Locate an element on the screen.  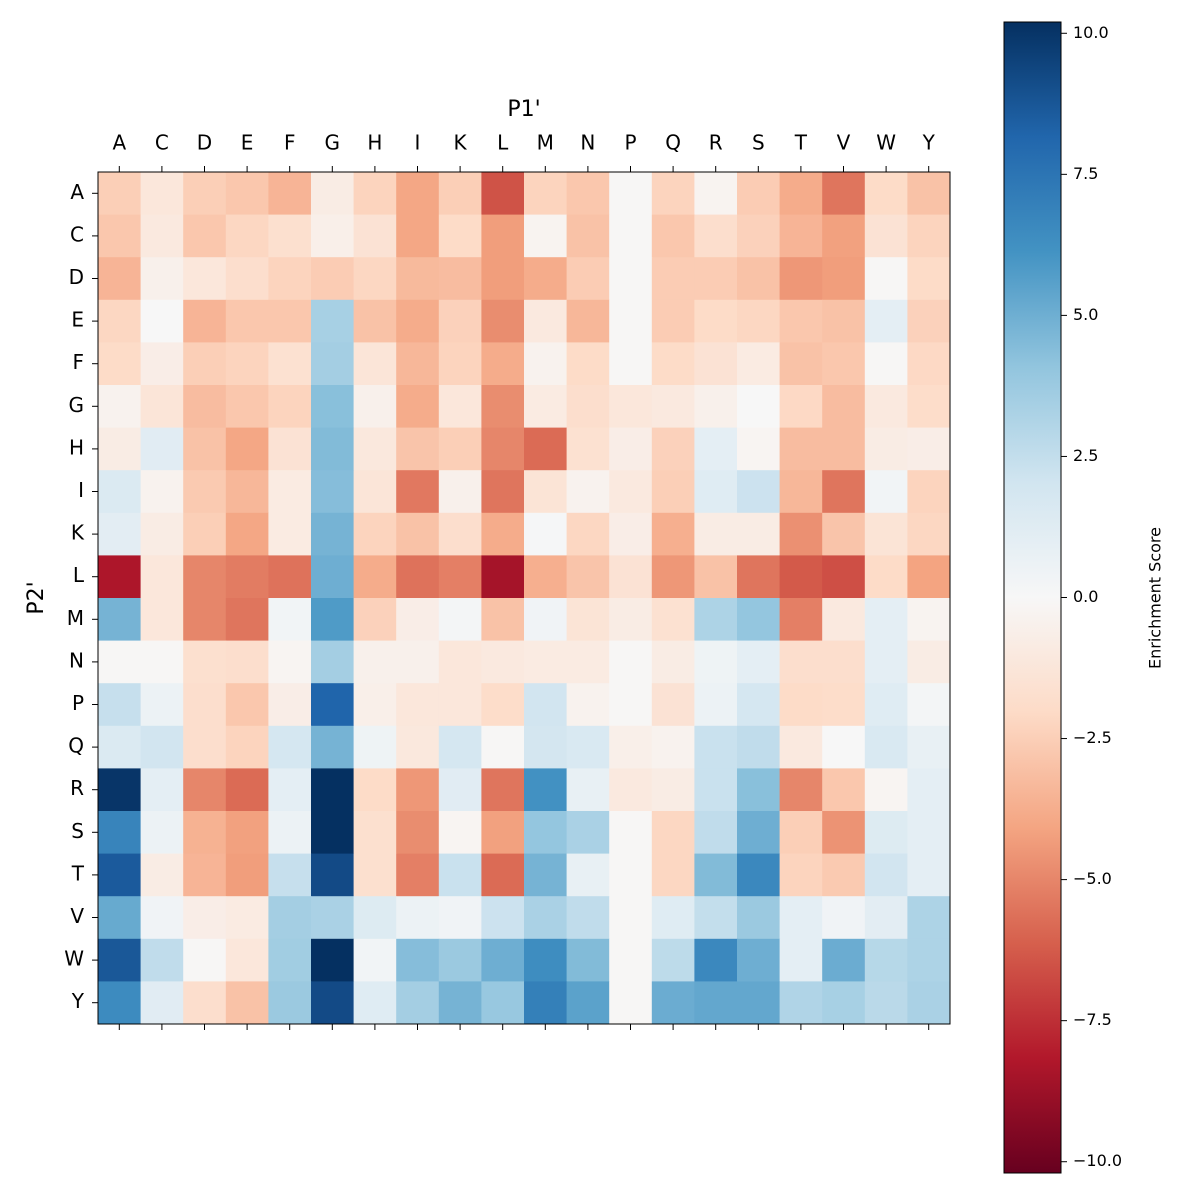
colorbar-tick-label: −5.0 is located at coordinates (1092, 878).